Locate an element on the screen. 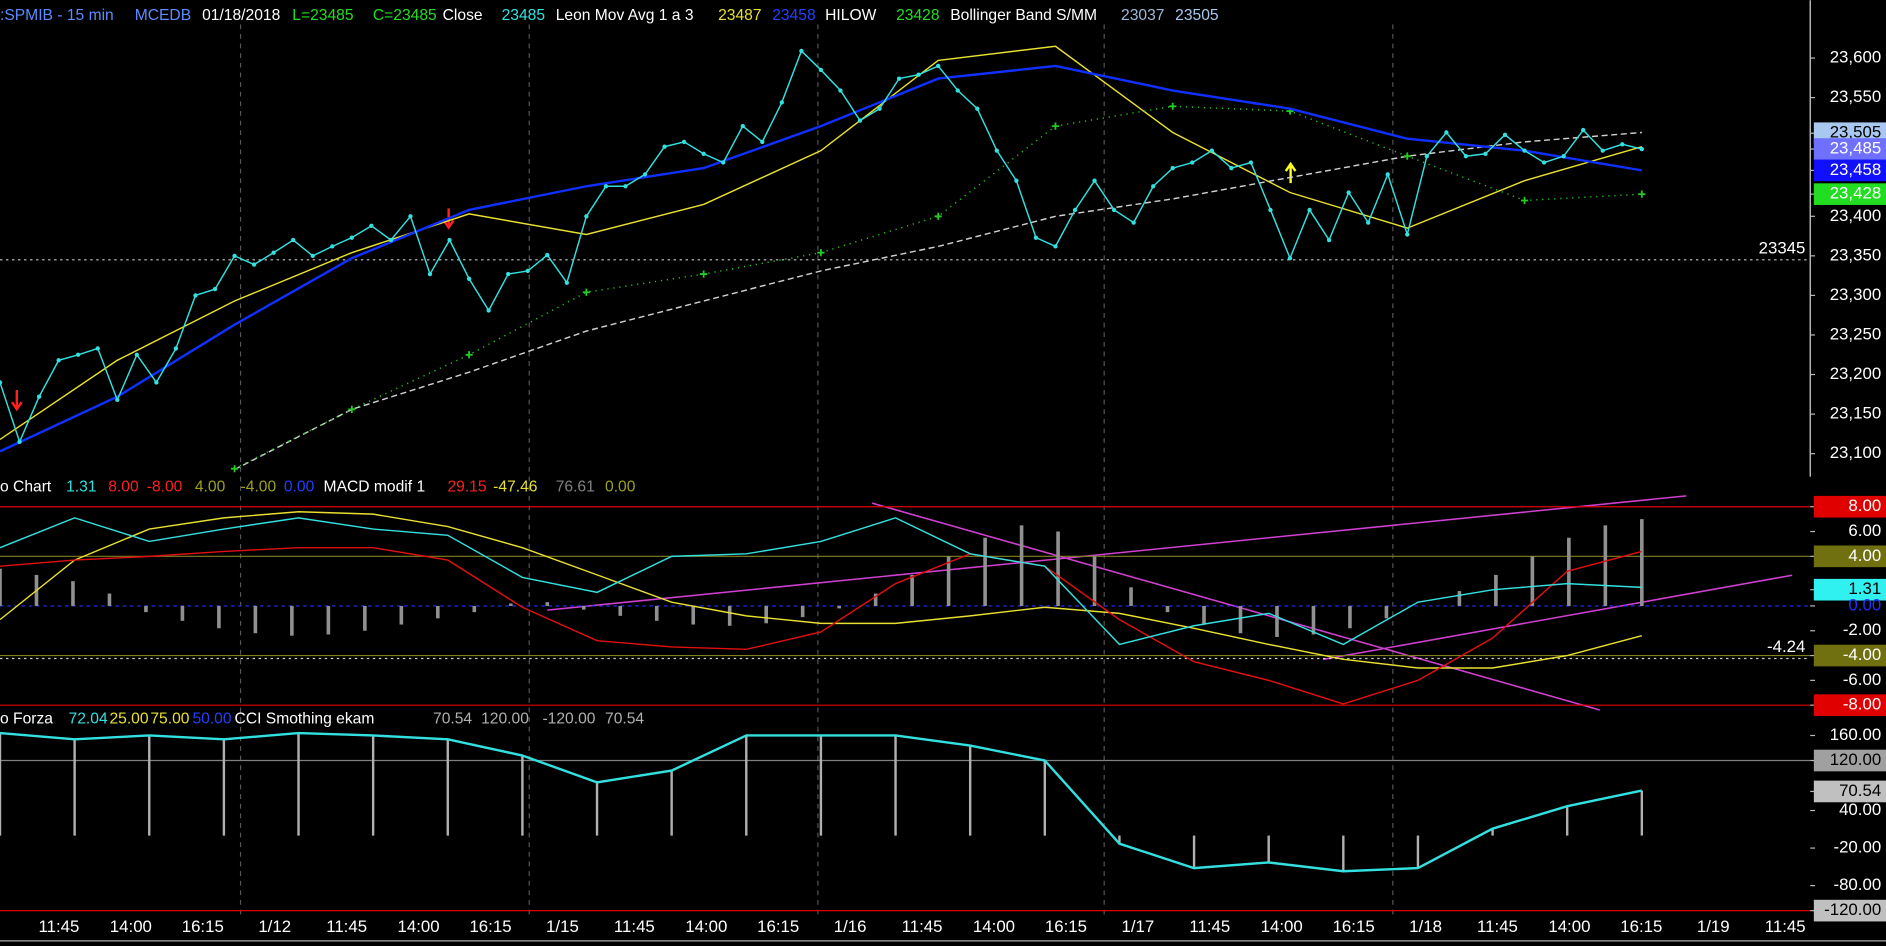  y-tick-label: -4.00 is located at coordinates (1862, 654).